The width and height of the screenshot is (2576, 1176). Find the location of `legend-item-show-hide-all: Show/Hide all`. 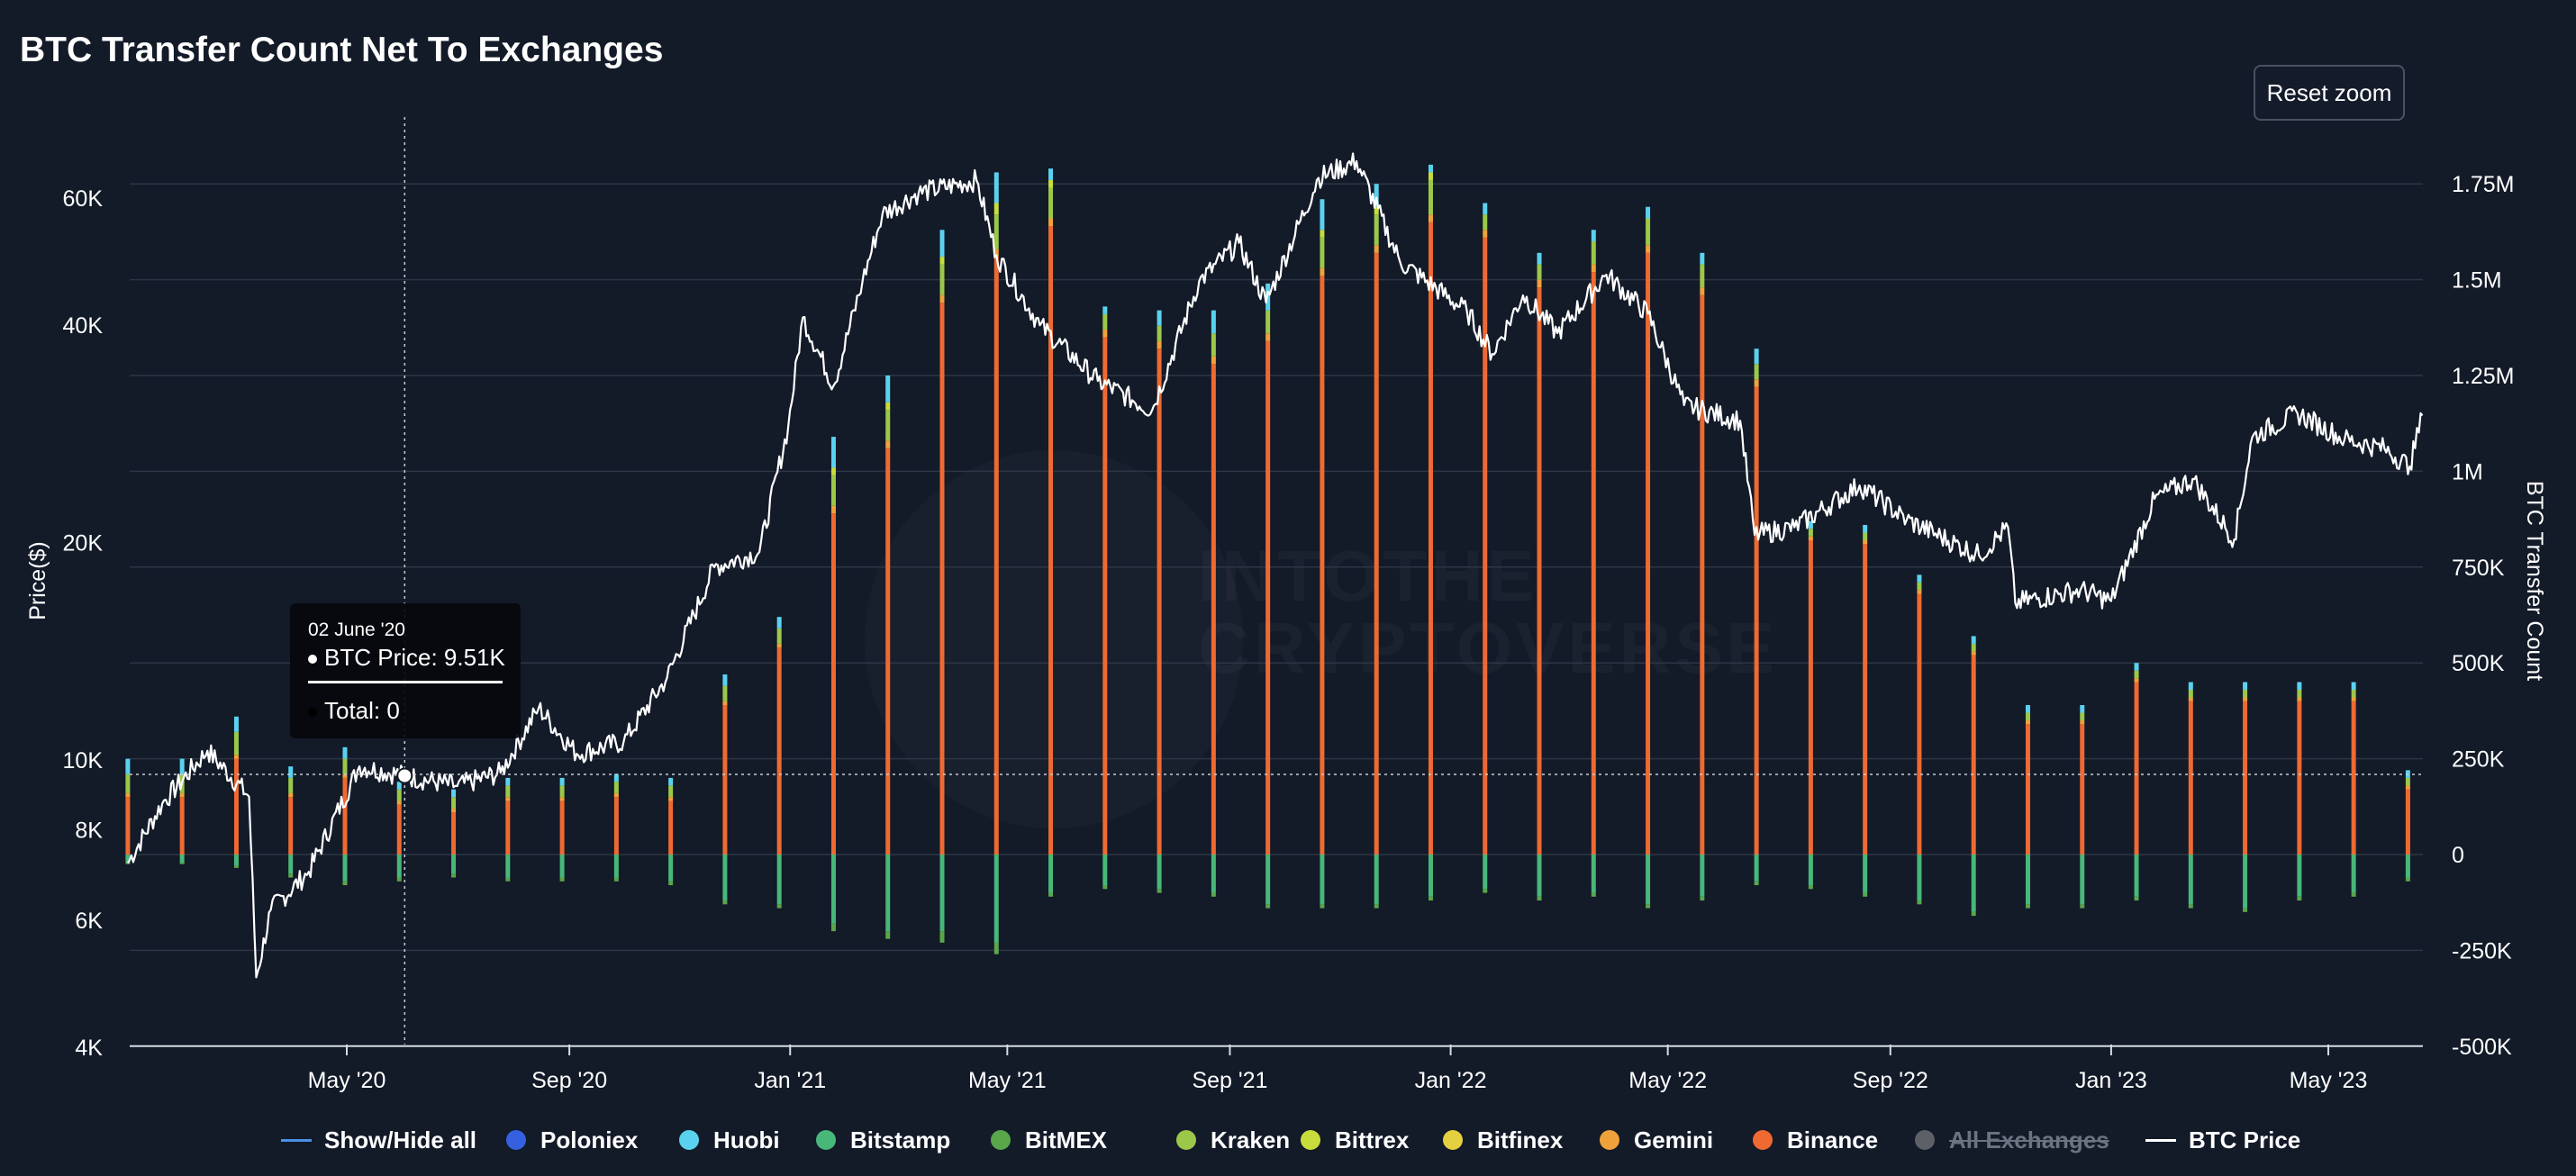

legend-item-show-hide-all: Show/Hide all is located at coordinates (378, 1140).